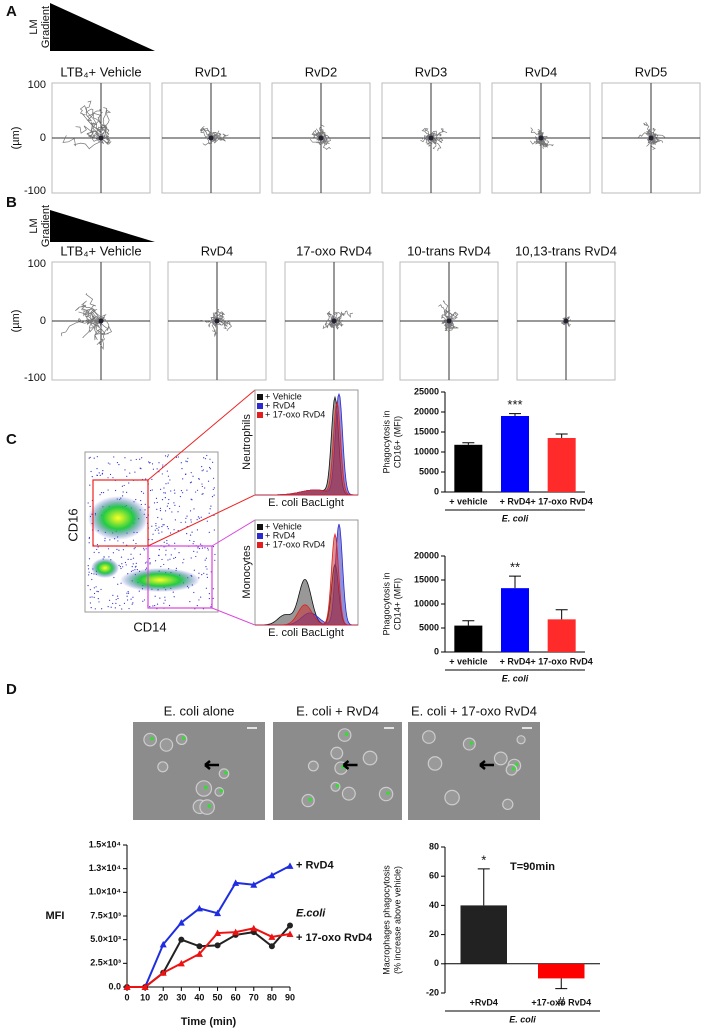  What do you see at coordinates (181, 997) in the screenshot?
I see `x-tick-label: 30` at bounding box center [181, 997].